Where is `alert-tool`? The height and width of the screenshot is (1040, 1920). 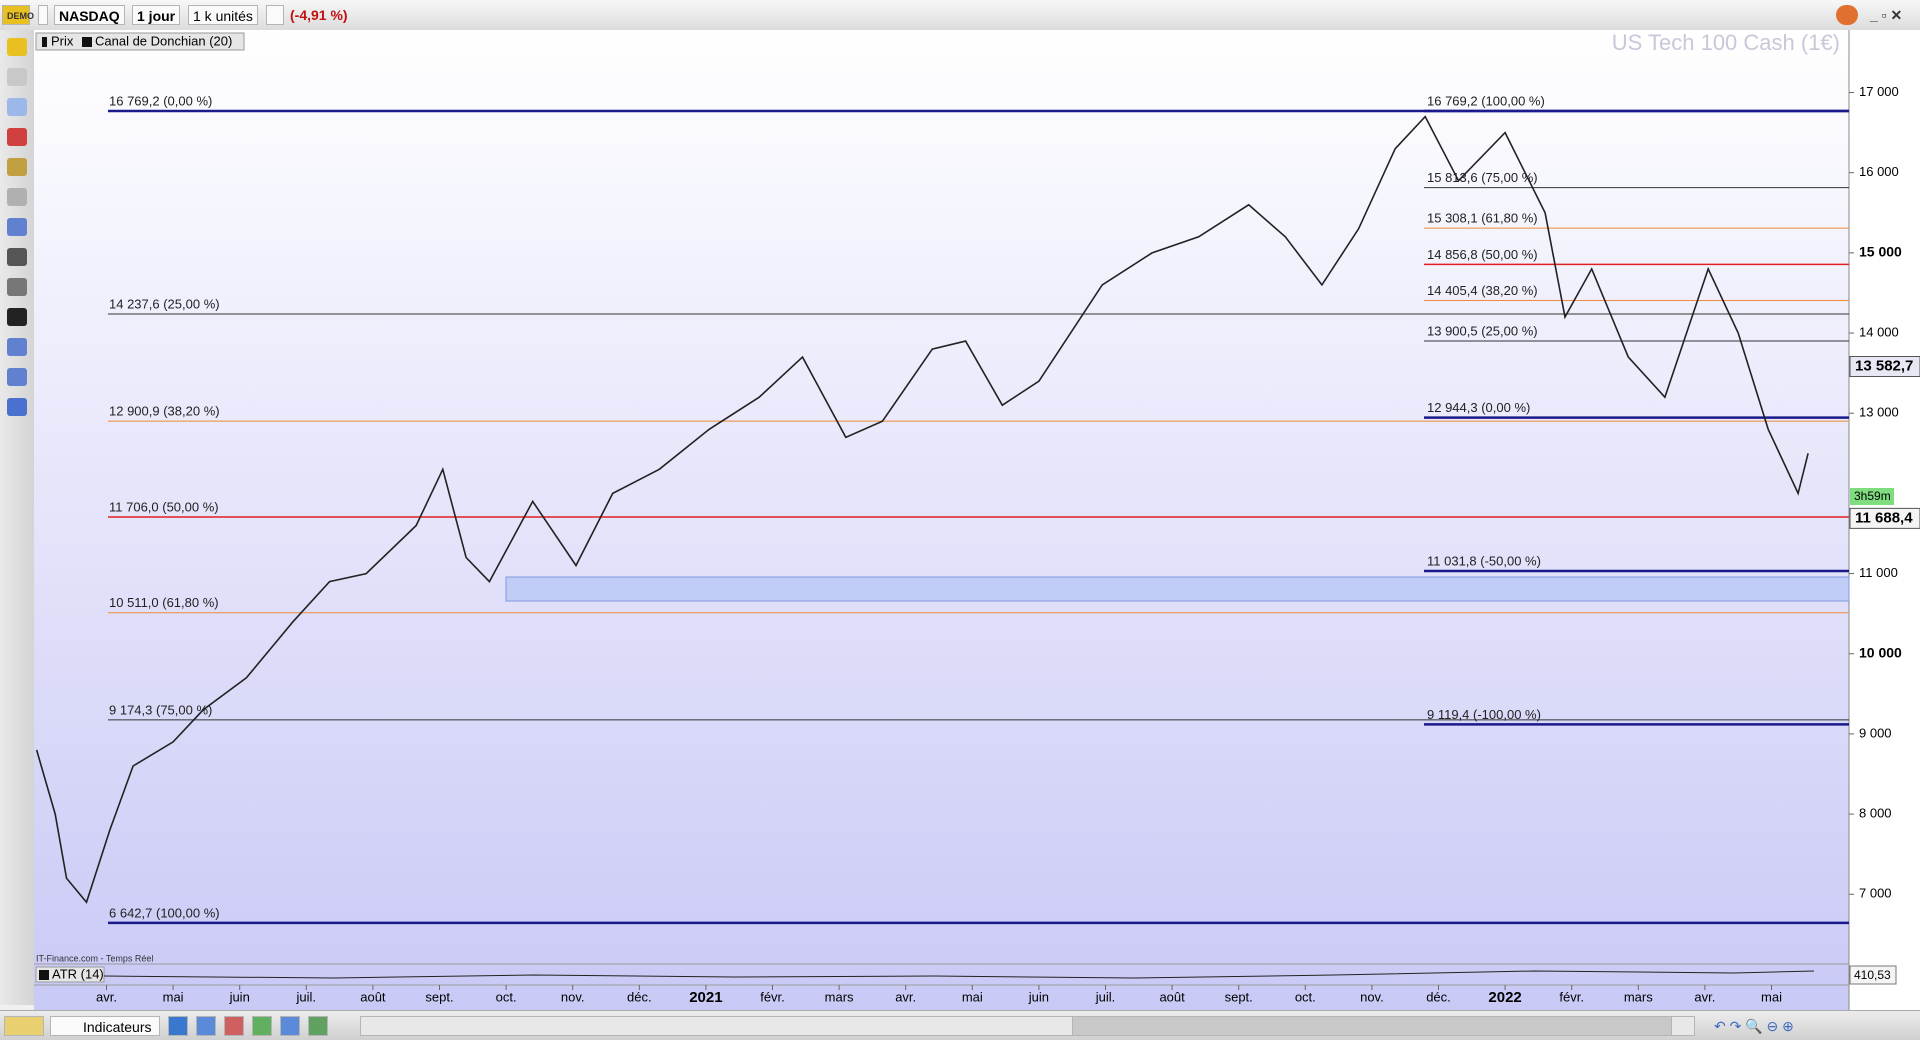 alert-tool is located at coordinates (17, 47).